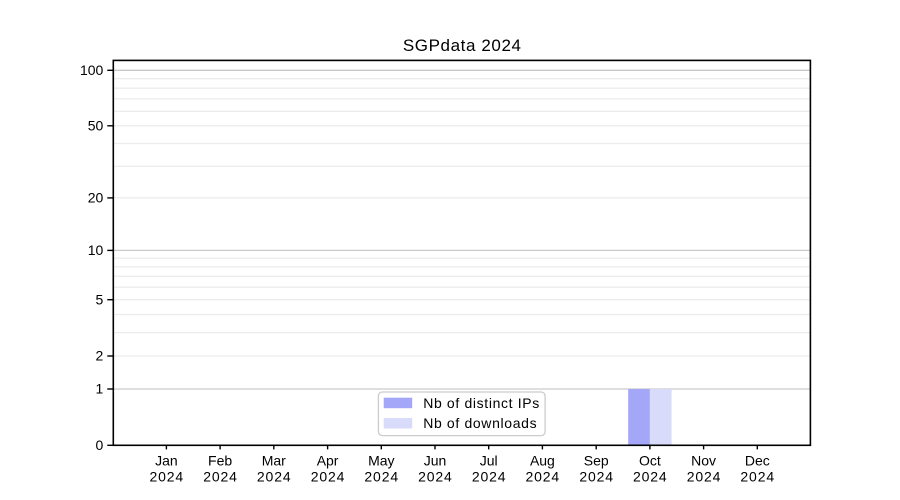 The height and width of the screenshot is (500, 900). Describe the element at coordinates (462, 45) in the screenshot. I see `svg-text: SGPdata 2024` at that location.